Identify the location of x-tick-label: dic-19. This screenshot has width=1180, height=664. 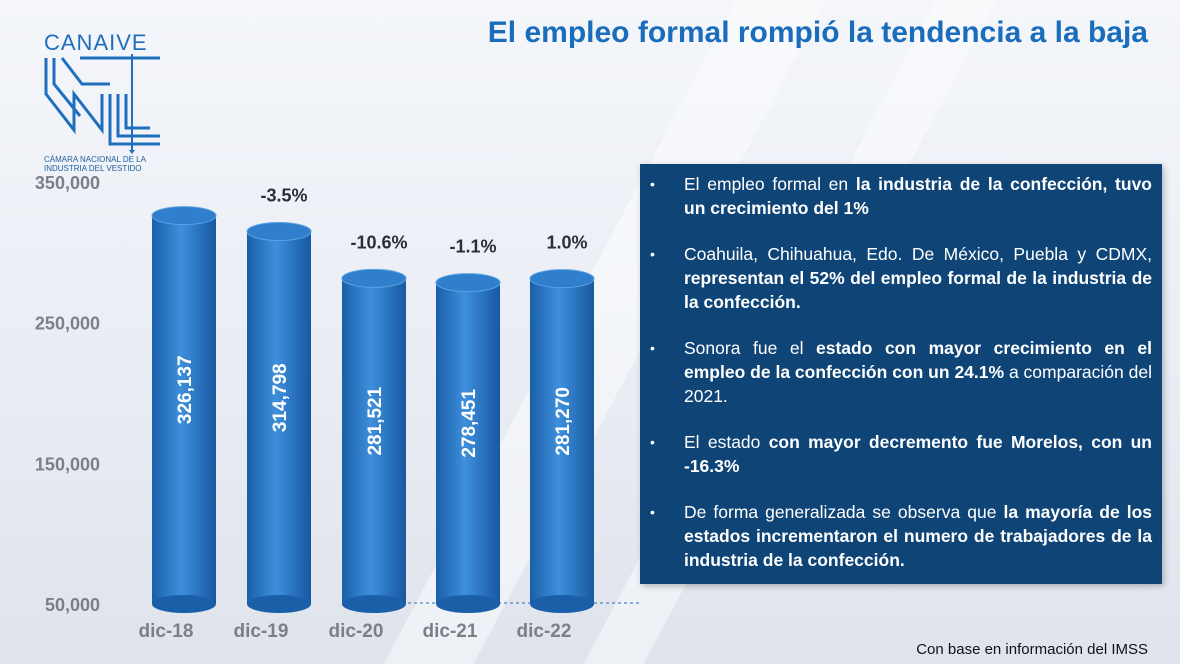
(261, 631).